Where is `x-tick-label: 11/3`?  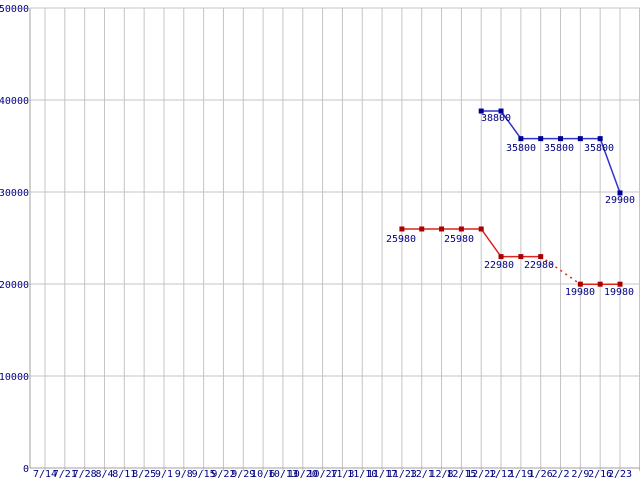
x-tick-label: 11/3 is located at coordinates (342, 474).